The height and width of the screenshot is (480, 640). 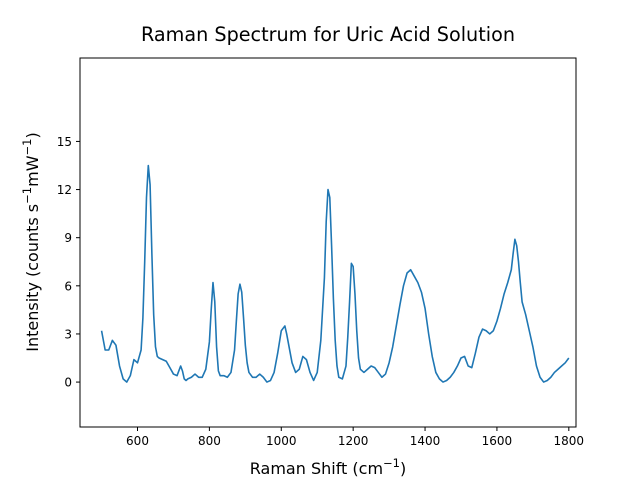 I want to click on y-axis-label-main: Intensity (counts s, so click(x=32, y=278).